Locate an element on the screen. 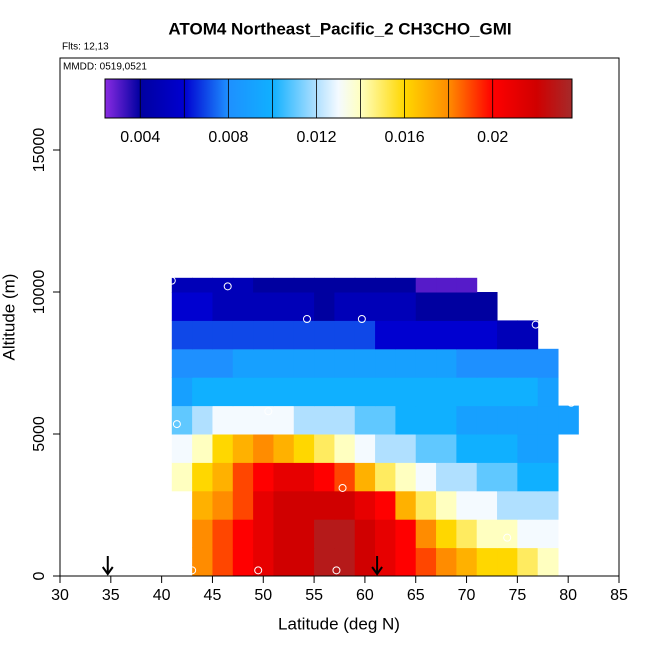 Image resolution: width=650 pixels, height=655 pixels. x-tick-label: 55 is located at coordinates (314, 595).